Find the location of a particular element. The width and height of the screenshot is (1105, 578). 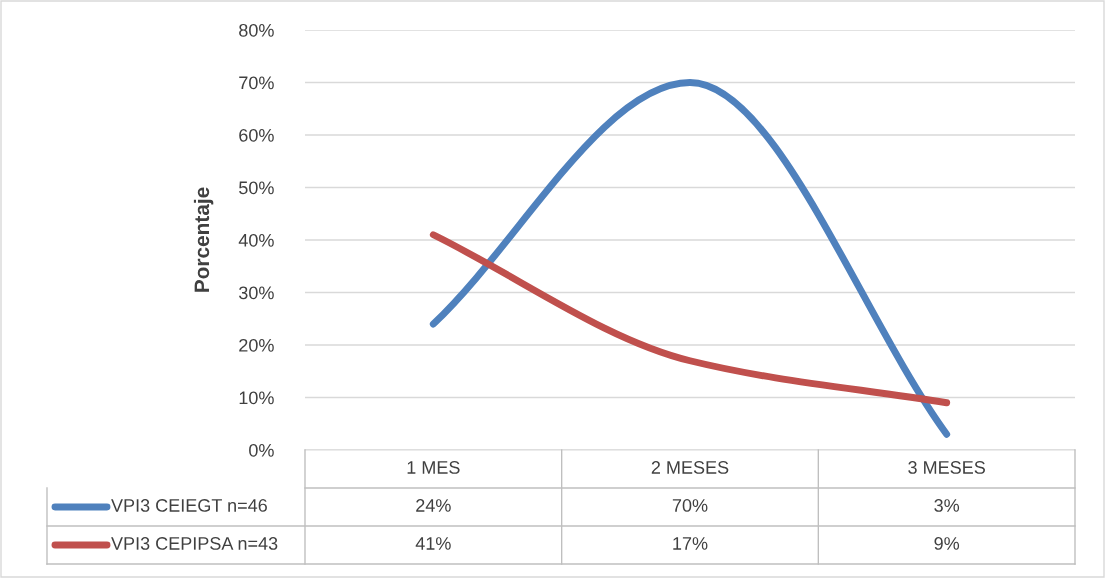

y-tick-label: 40% is located at coordinates (256, 240).